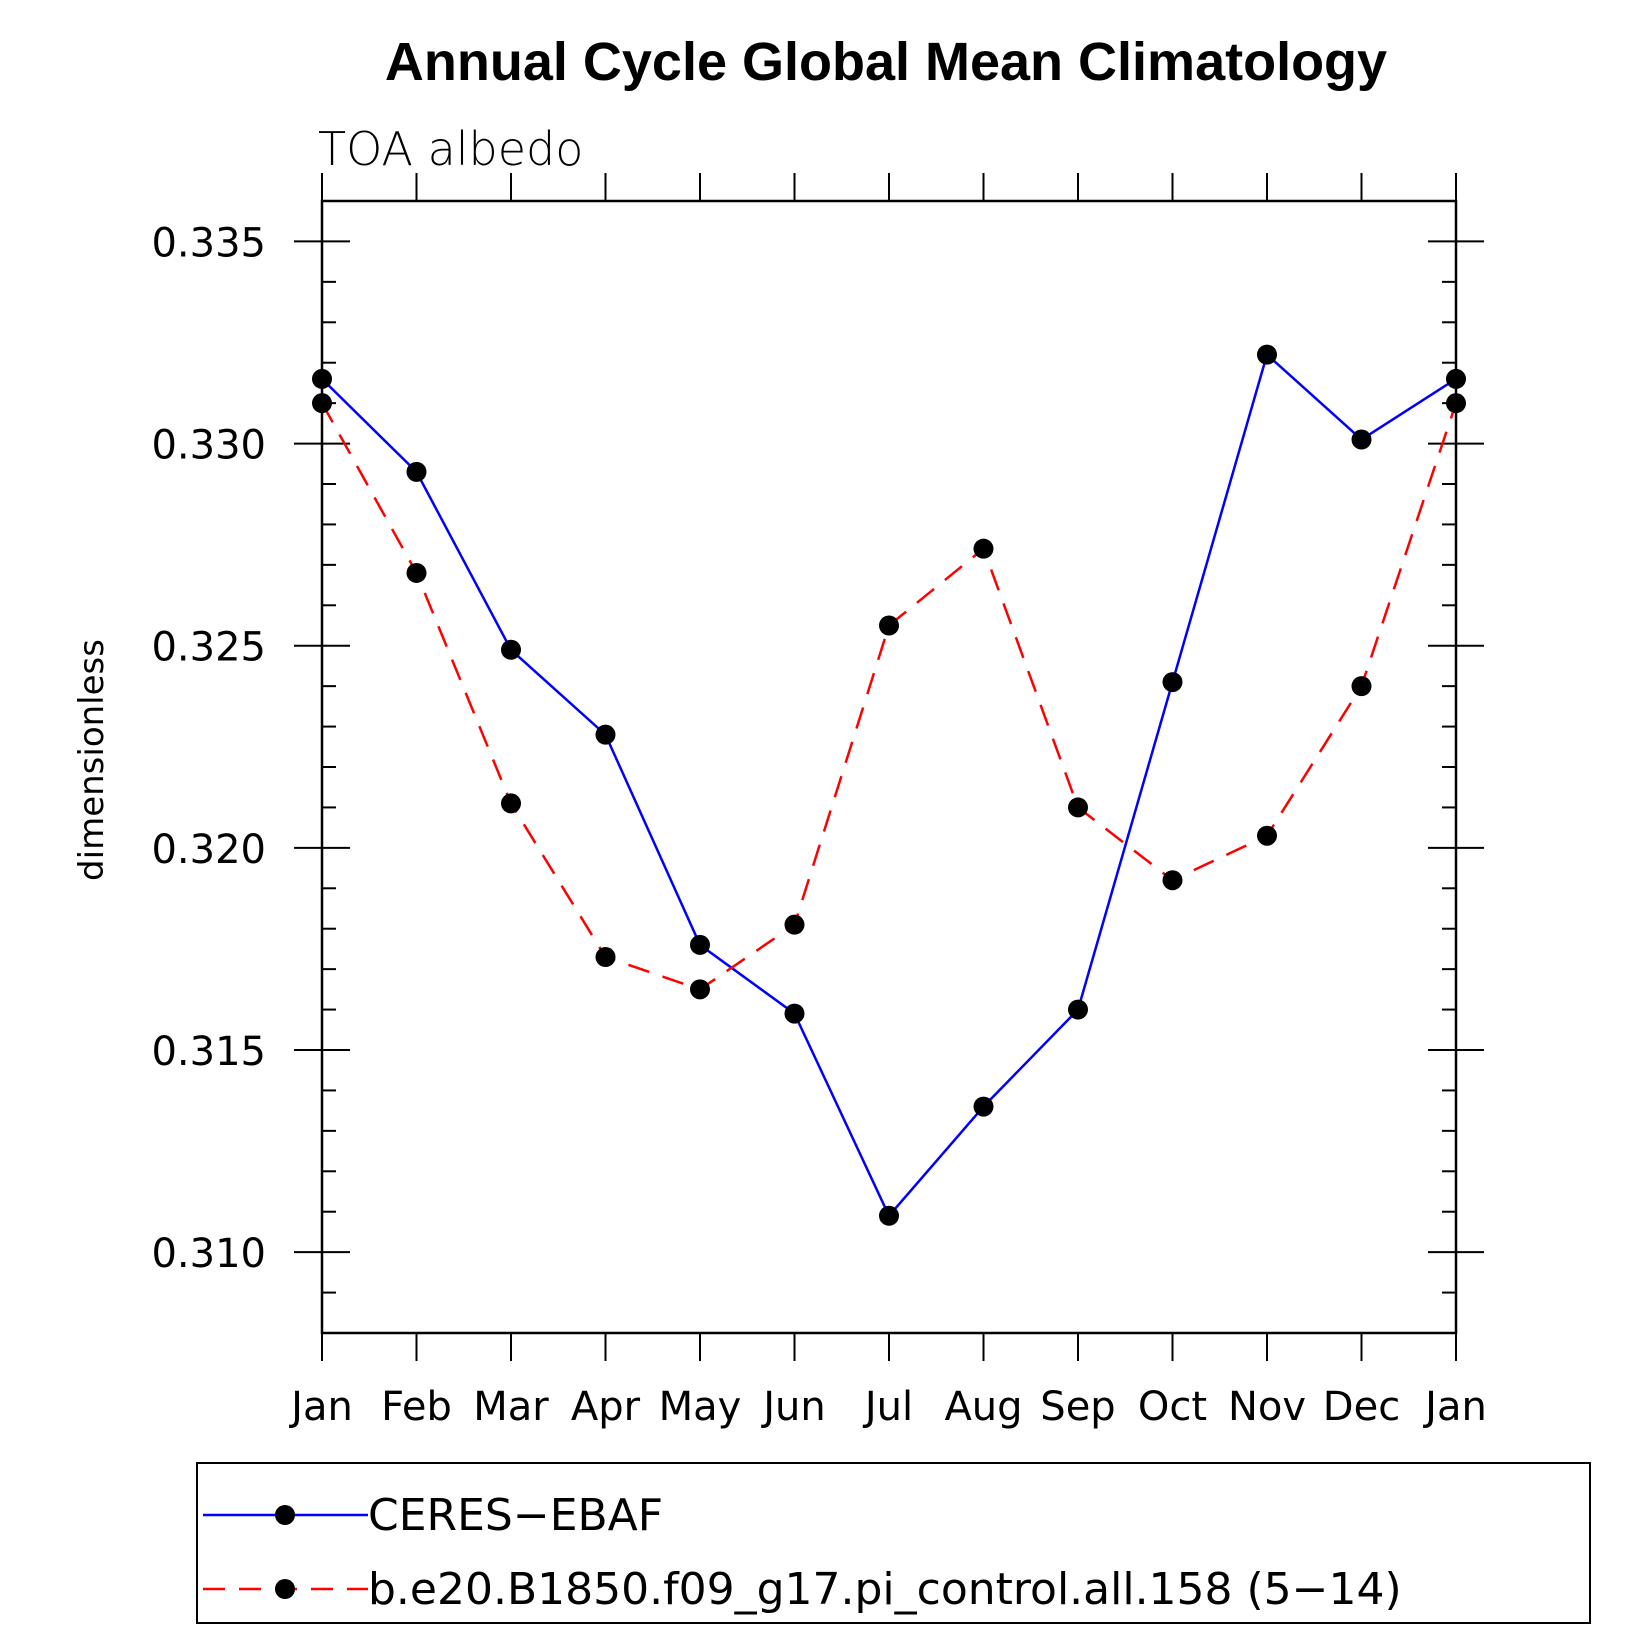 The height and width of the screenshot is (1641, 1641). Describe the element at coordinates (208, 243) in the screenshot. I see `y-tick-label: 0.335` at that location.